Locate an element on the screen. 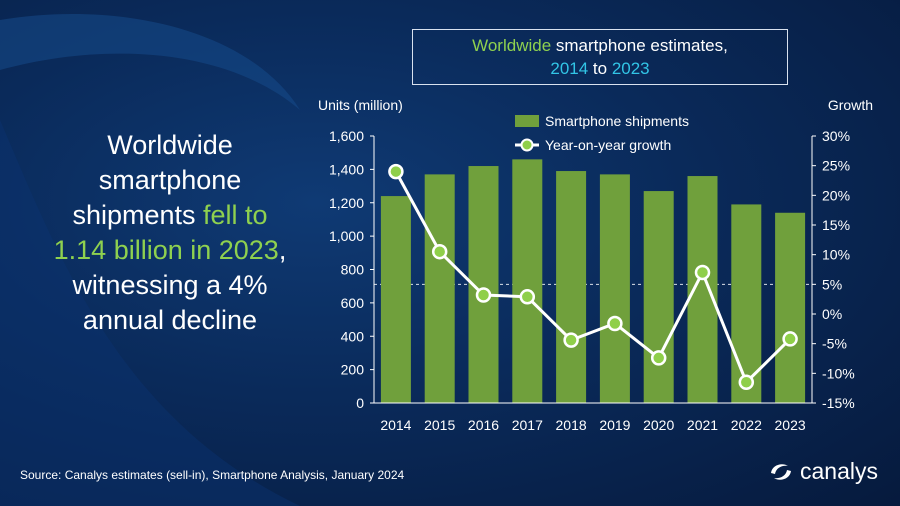 Image resolution: width=900 pixels, height=506 pixels. x-tick-label: 2020 is located at coordinates (658, 425).